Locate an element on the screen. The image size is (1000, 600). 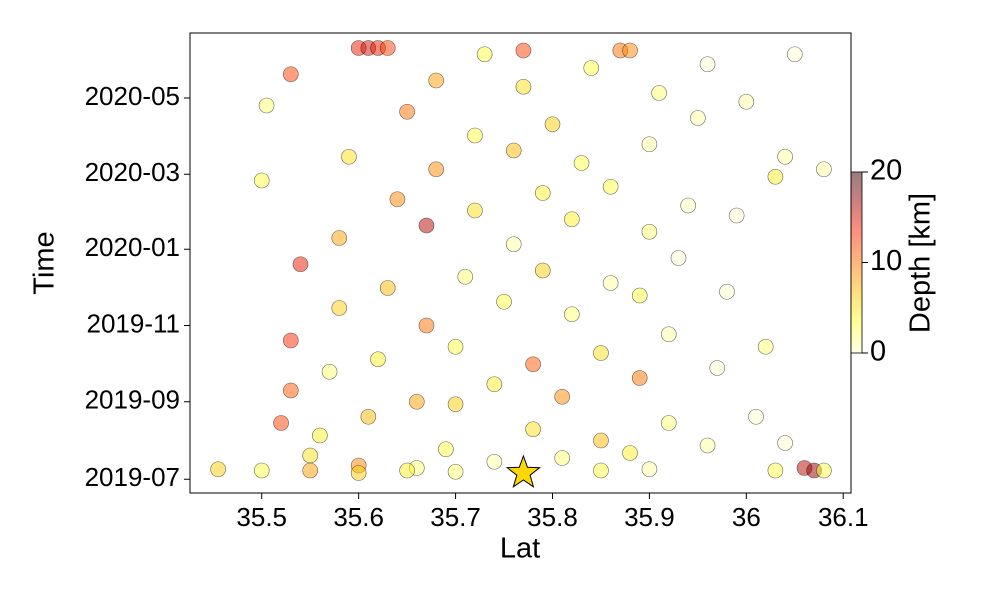
colorbar-tick-label: 20 is located at coordinates (886, 171).